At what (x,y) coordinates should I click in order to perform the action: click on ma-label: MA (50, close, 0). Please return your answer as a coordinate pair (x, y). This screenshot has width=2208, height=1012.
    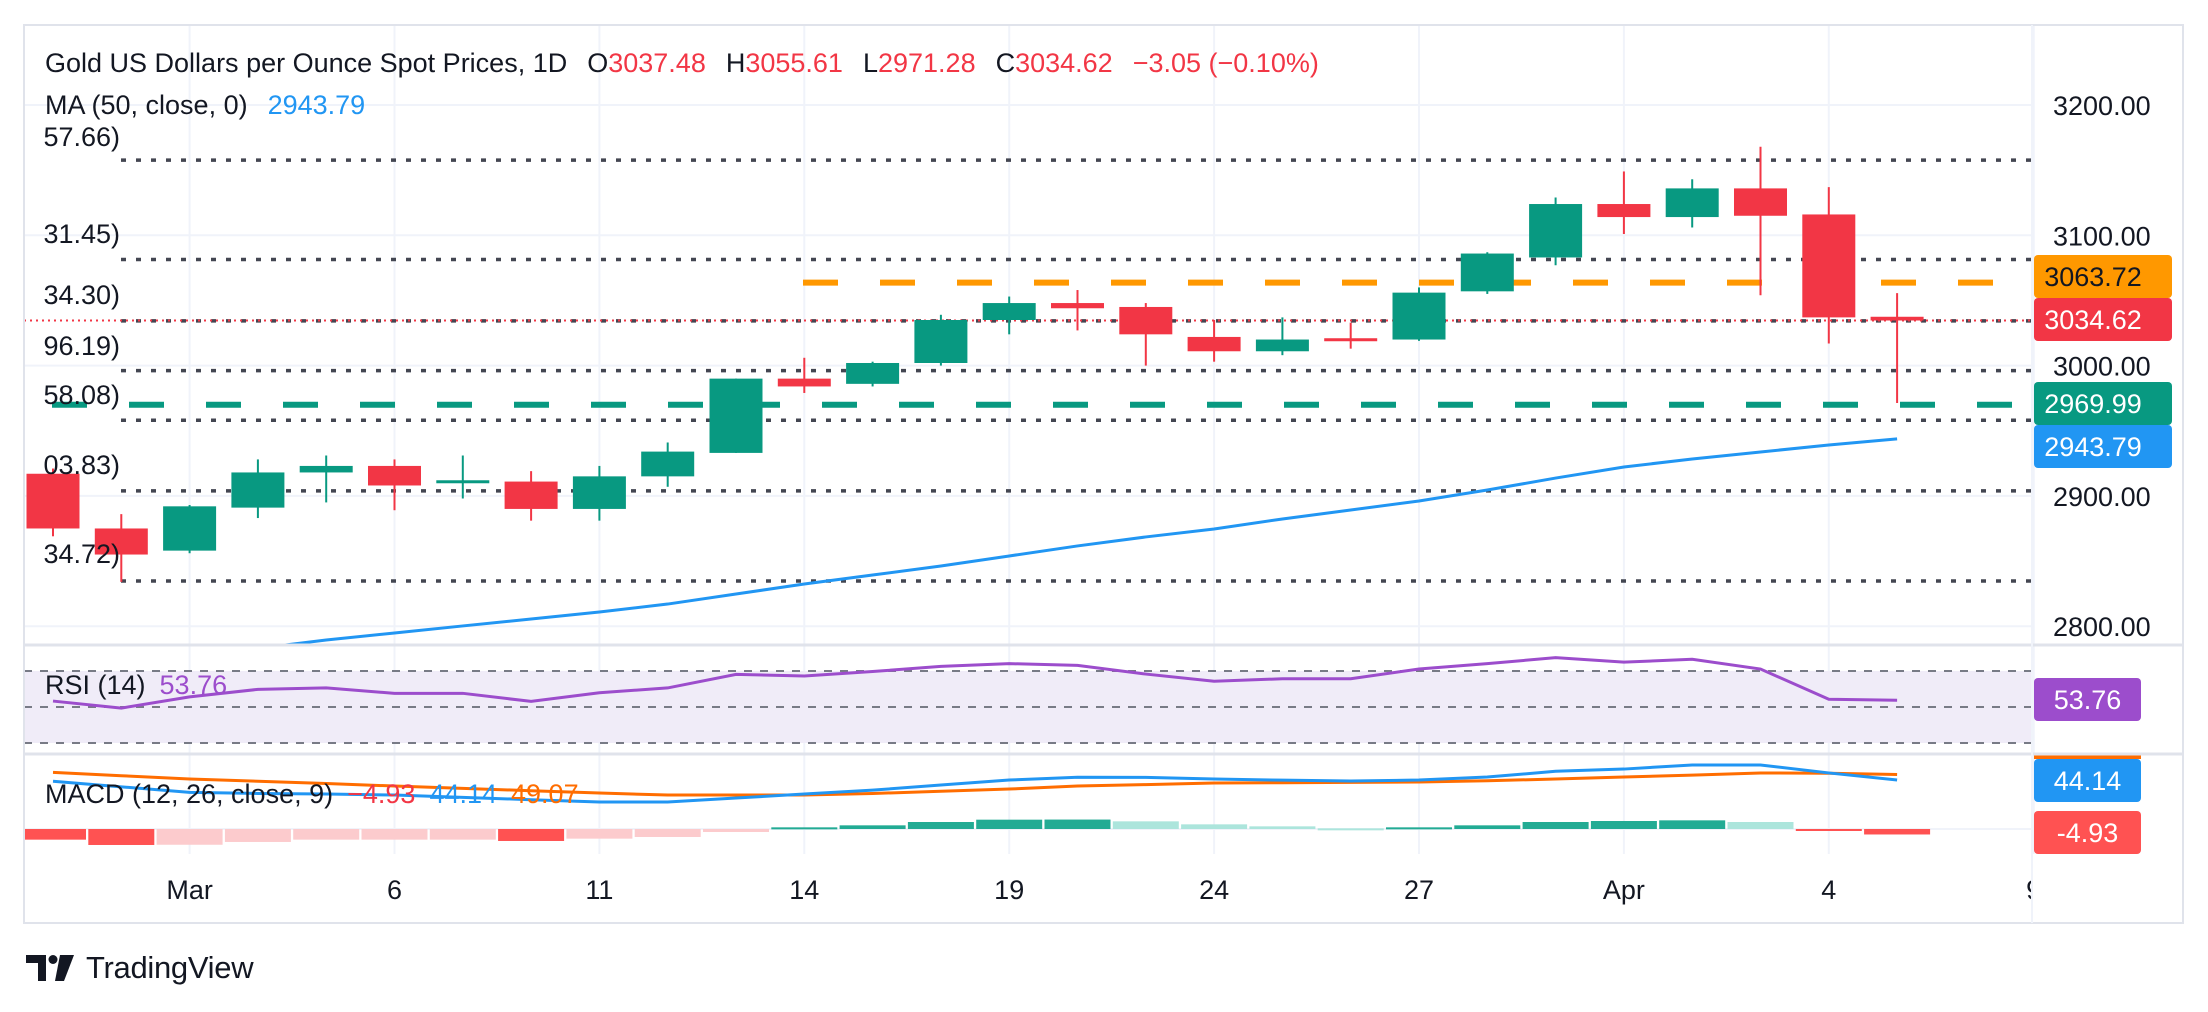
    Looking at the image, I should click on (146, 104).